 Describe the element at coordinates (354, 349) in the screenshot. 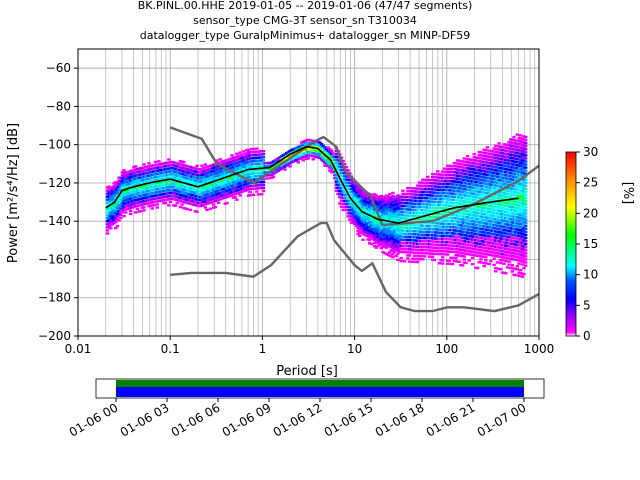

I see `x-tick-label: 10` at that location.